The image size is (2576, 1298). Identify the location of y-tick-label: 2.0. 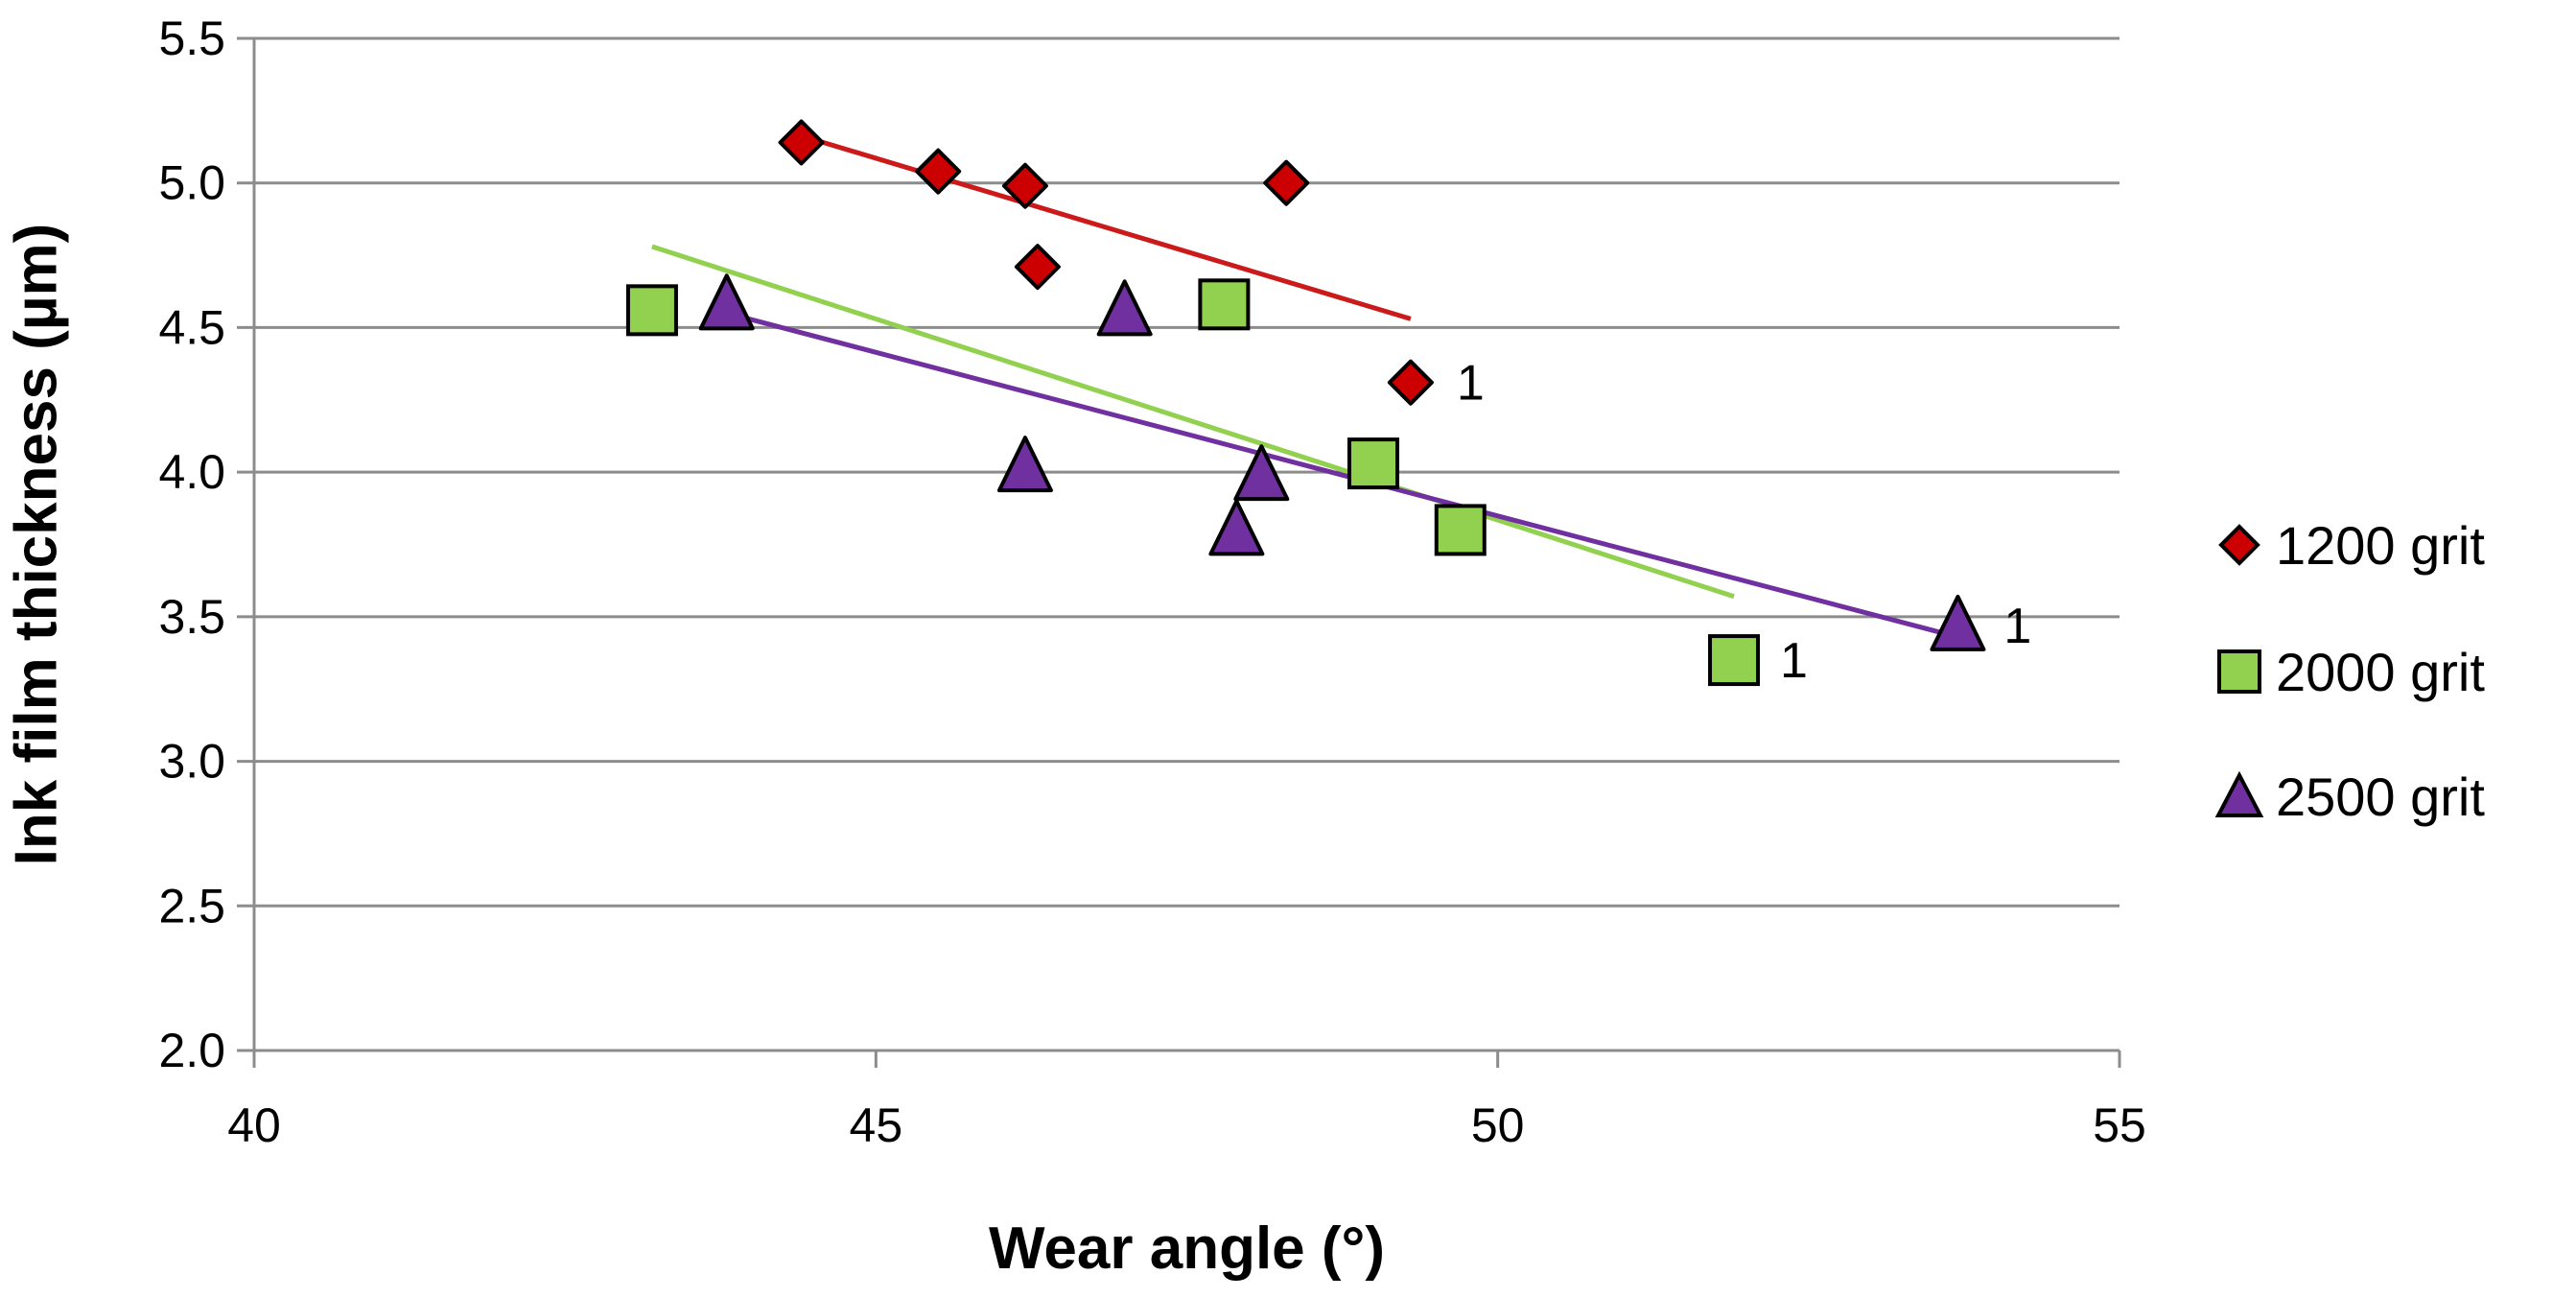
(191, 1050).